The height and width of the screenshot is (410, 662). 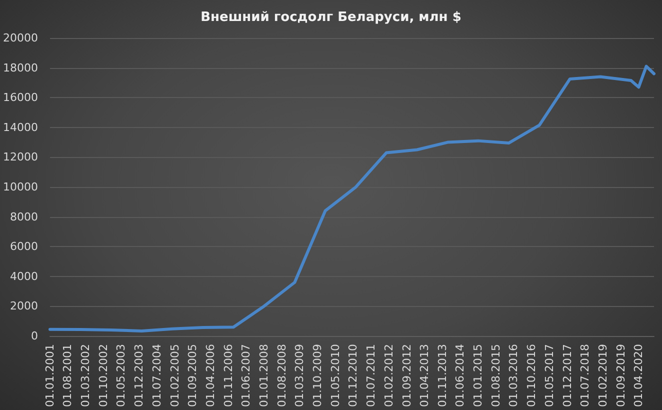 I want to click on y-tick-label: 14000, so click(x=20, y=127).